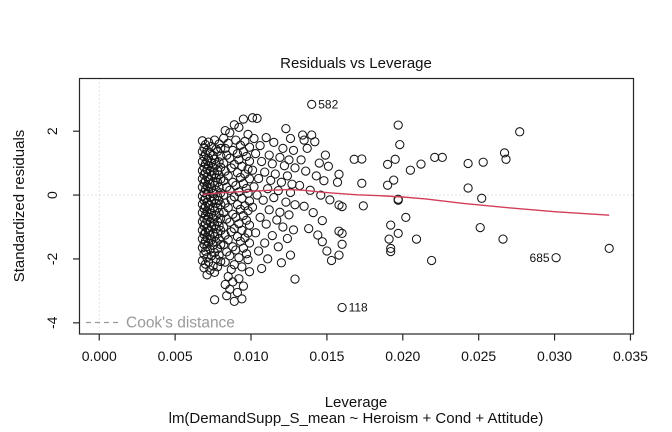 Image resolution: width=672 pixels, height=432 pixels. I want to click on svg-text: 118, so click(358, 308).